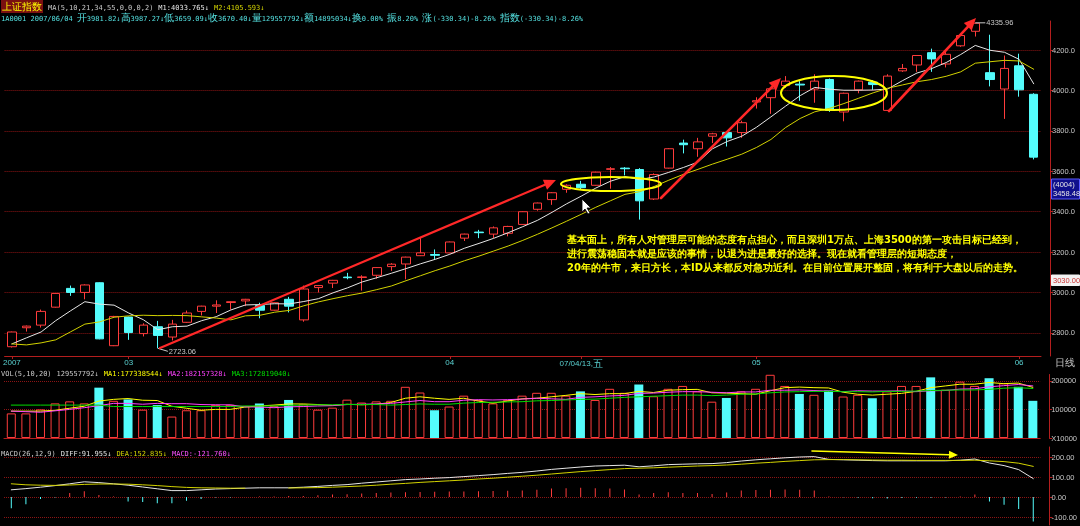  Describe the element at coordinates (1065, 362) in the screenshot. I see `x-axis-title: 日线` at that location.